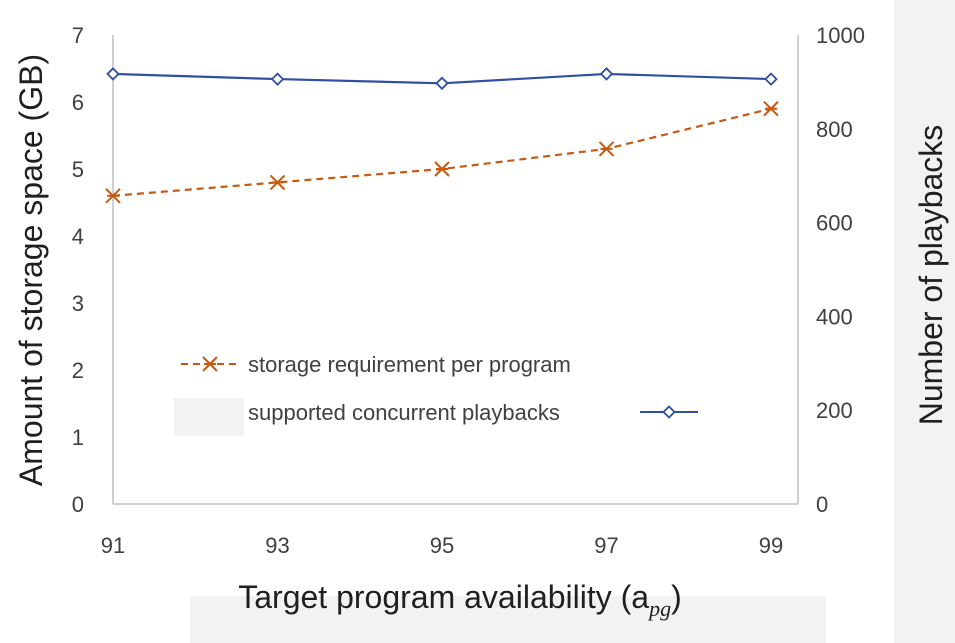 The image size is (955, 643). I want to click on left-y-tick-4: 4, so click(78, 236).